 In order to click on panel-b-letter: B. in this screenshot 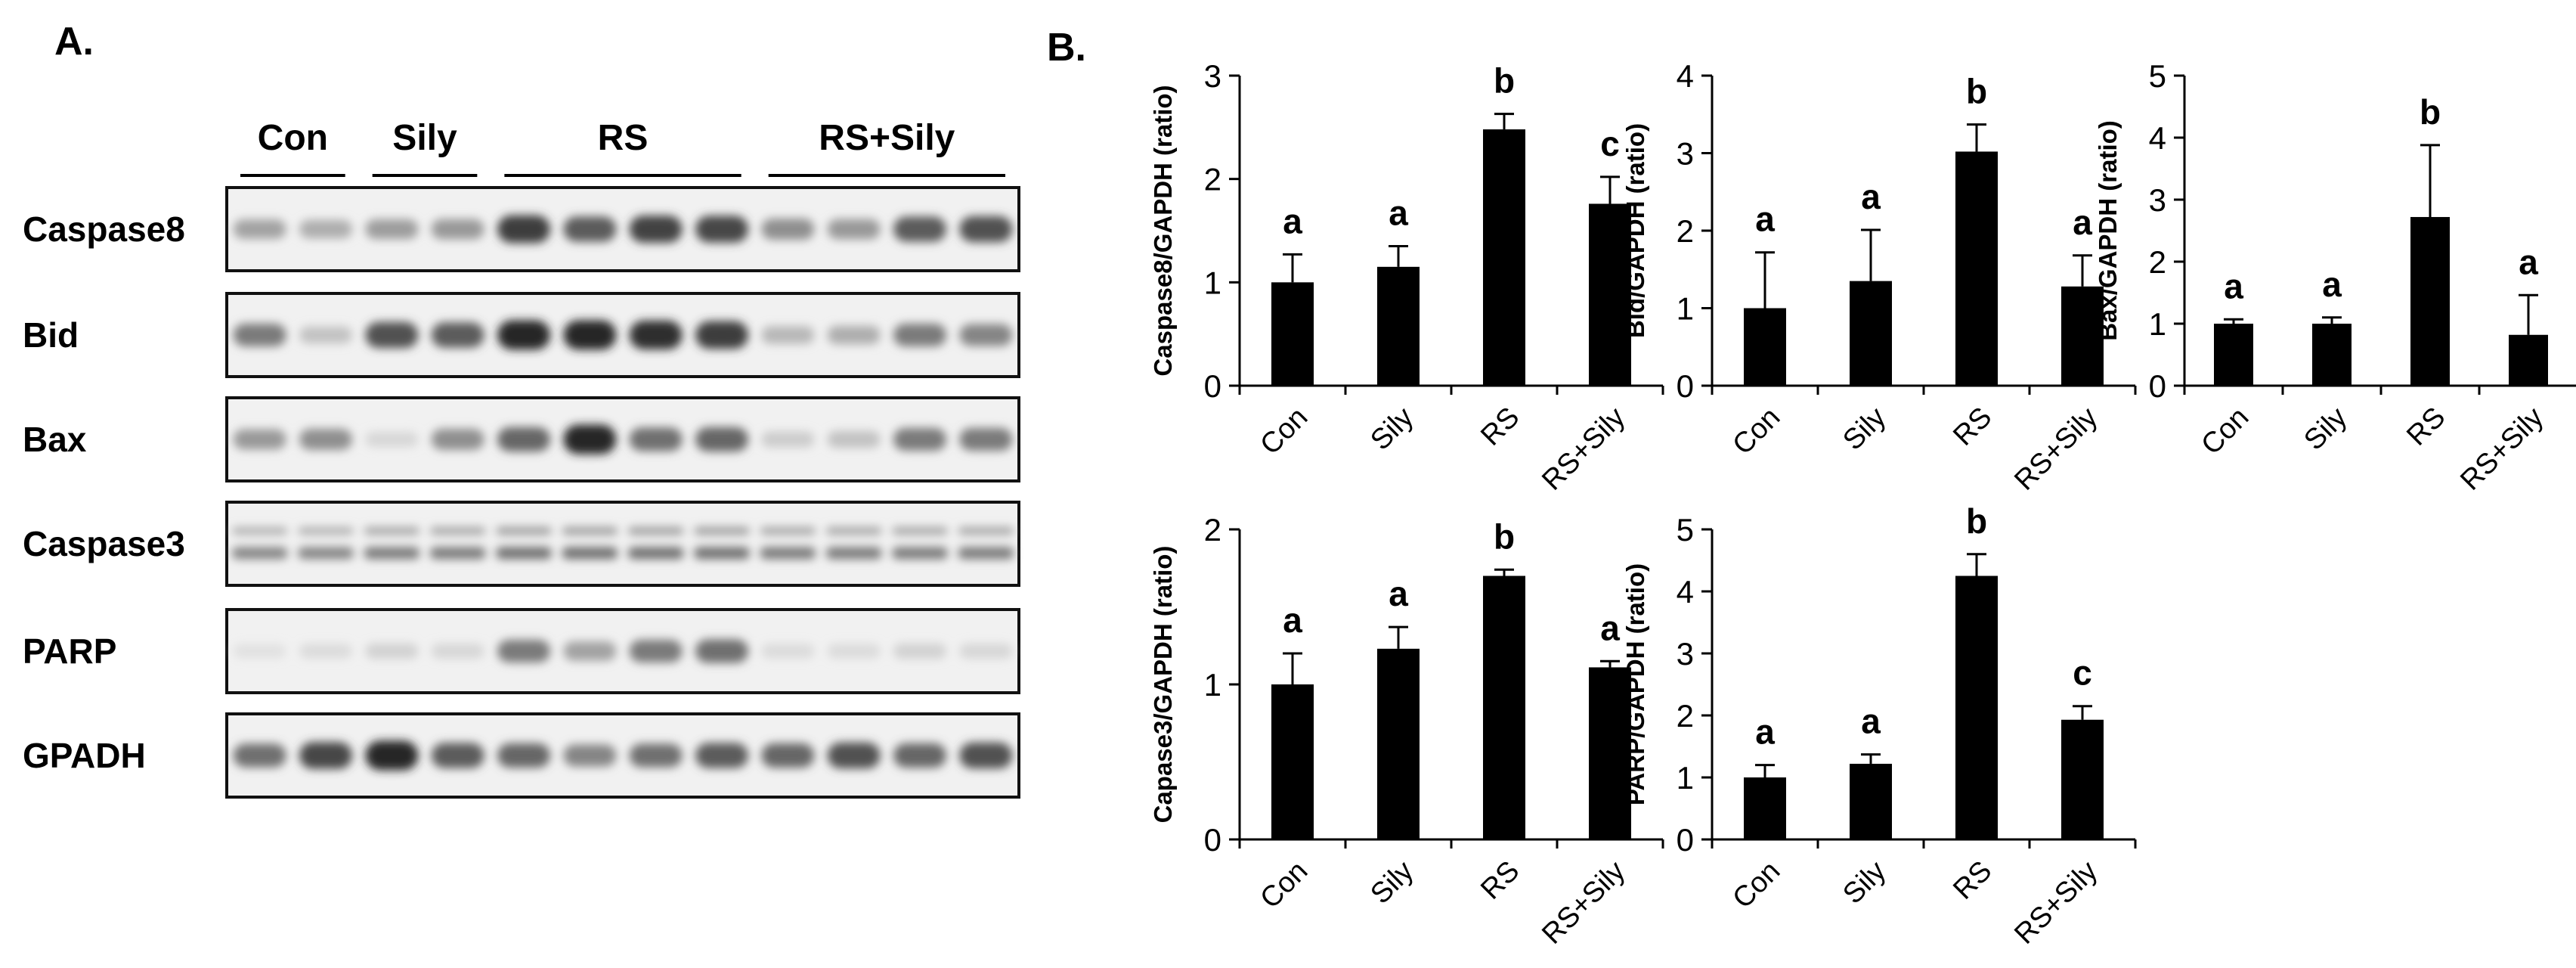, I will do `click(1066, 48)`.